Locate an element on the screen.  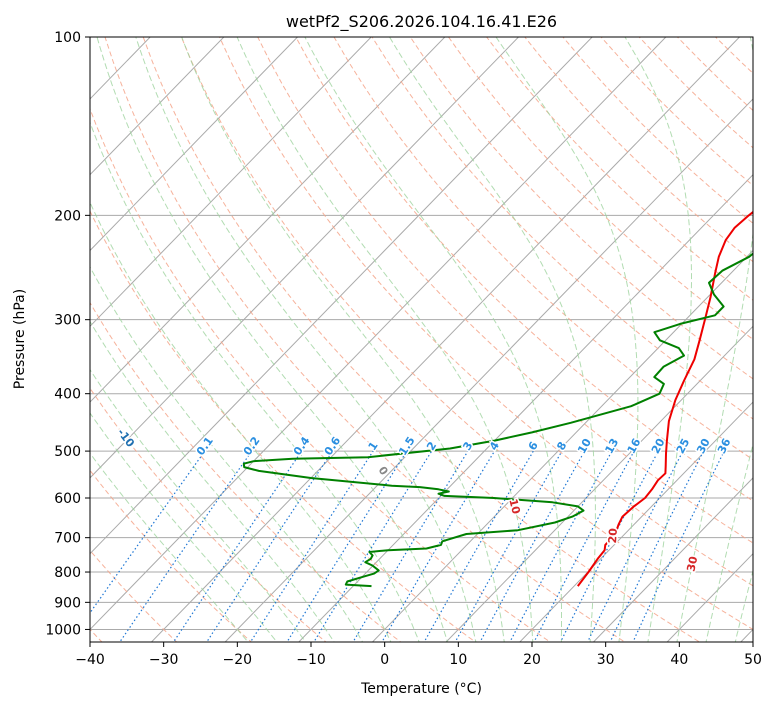
moist-adiabat-label: 20 is located at coordinates (613, 535).